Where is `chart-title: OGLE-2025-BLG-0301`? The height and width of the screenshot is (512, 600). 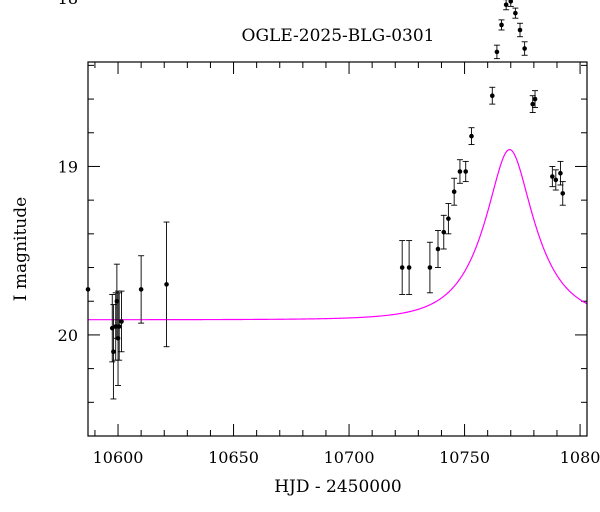
chart-title: OGLE-2025-BLG-0301 is located at coordinates (338, 36).